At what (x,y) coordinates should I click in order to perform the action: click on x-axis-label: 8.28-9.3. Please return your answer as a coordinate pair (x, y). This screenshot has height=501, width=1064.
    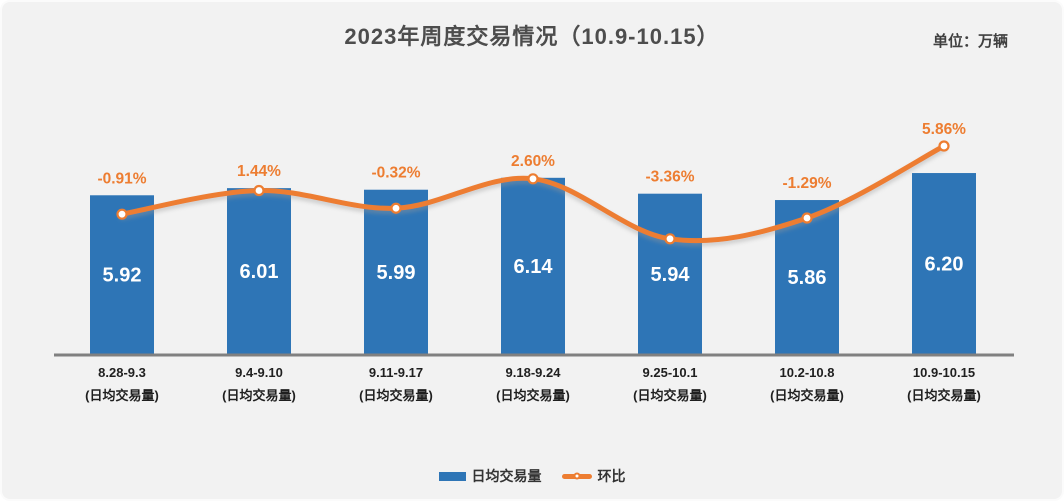
    Looking at the image, I should click on (122, 372).